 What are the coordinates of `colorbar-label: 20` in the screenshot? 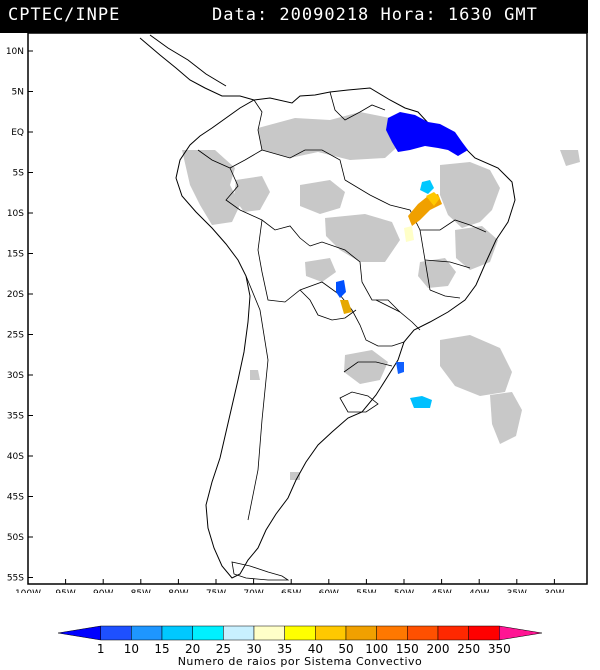 It's located at (192, 648).